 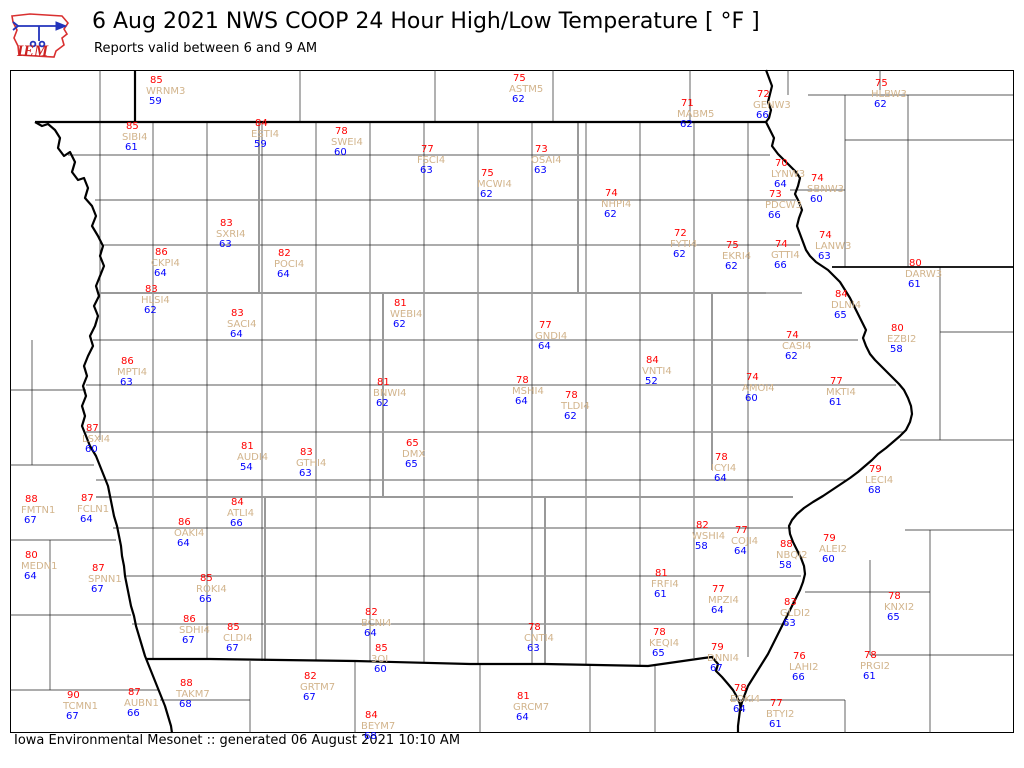 I want to click on station-marker-SWEI4: 78 SWEI4 60, so click(x=347, y=142).